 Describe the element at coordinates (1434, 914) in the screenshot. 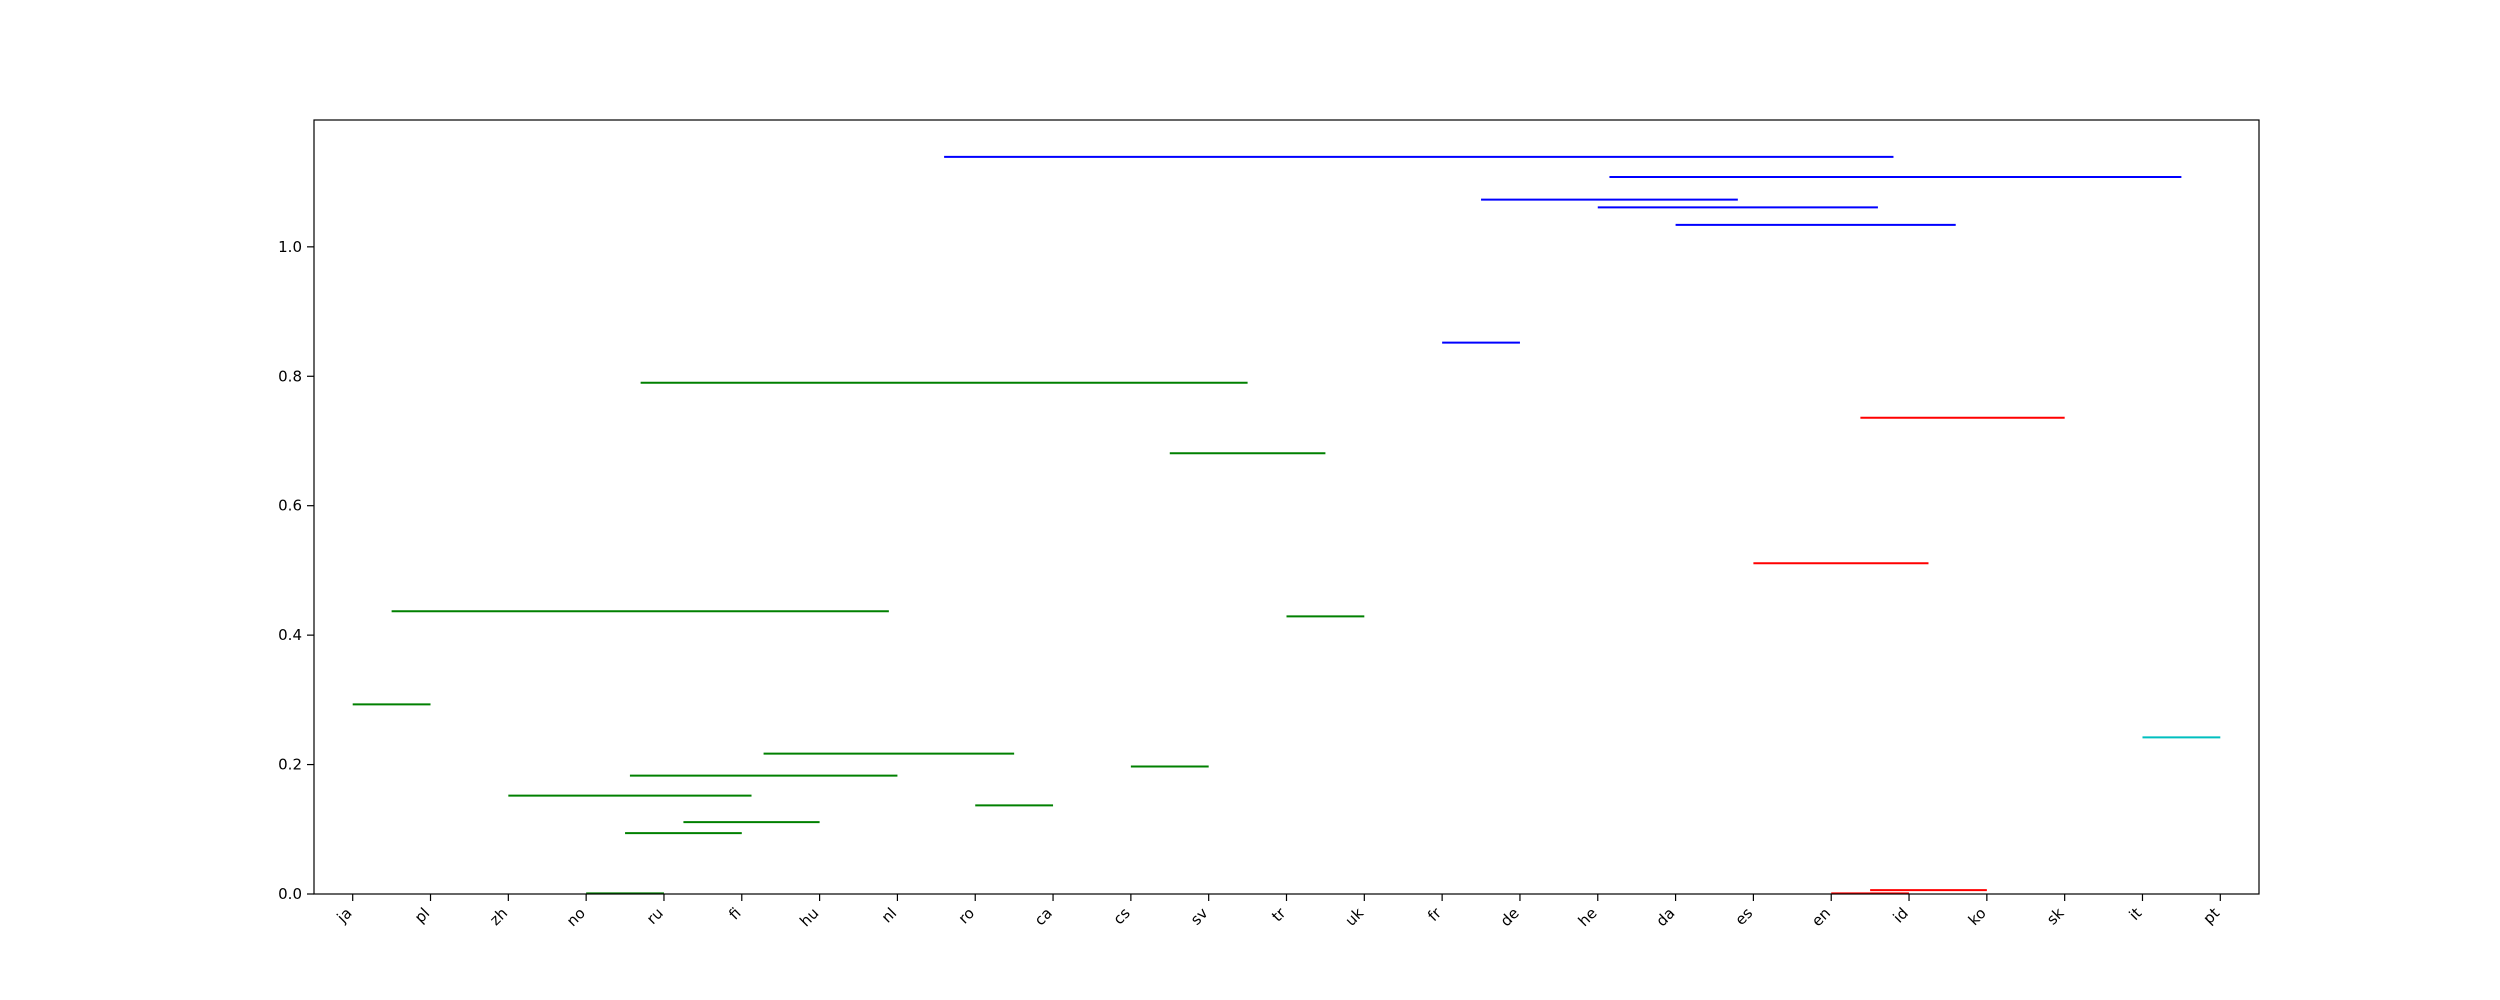

I see `leaf-label-fr: fr` at that location.